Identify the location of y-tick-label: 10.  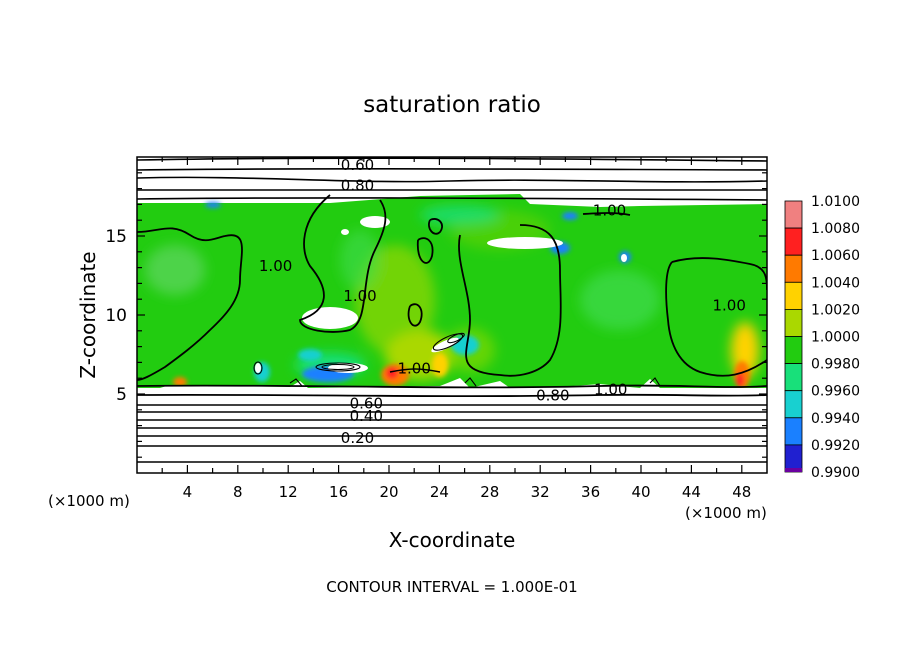
(116, 316).